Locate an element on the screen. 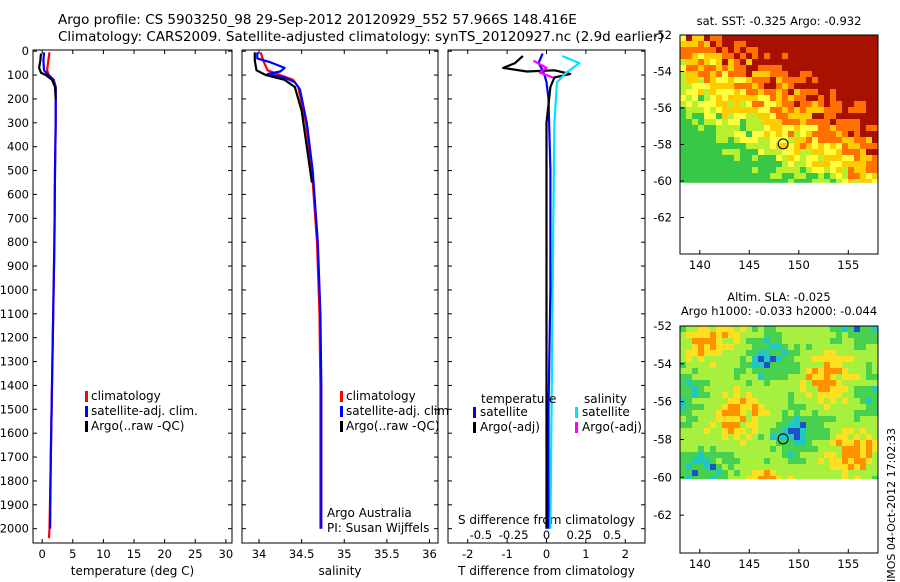 The image size is (900, 582). altim-sla-argo-position-marker is located at coordinates (783, 439).